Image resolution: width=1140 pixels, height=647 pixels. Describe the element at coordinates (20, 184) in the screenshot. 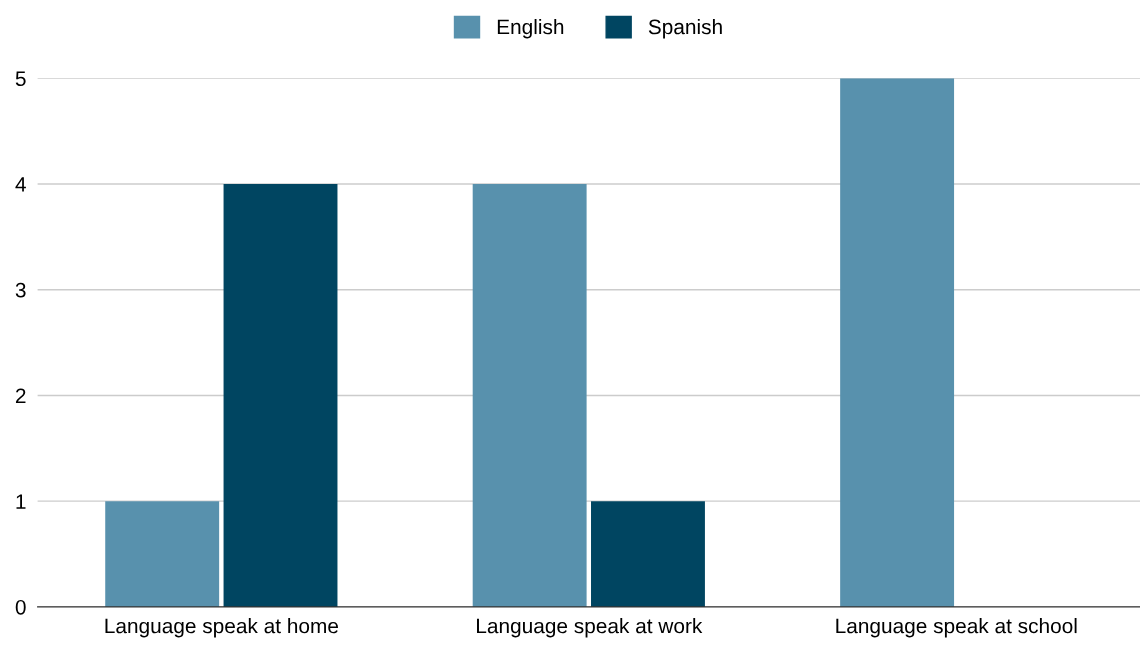

I see `y-tick-label: 4` at that location.